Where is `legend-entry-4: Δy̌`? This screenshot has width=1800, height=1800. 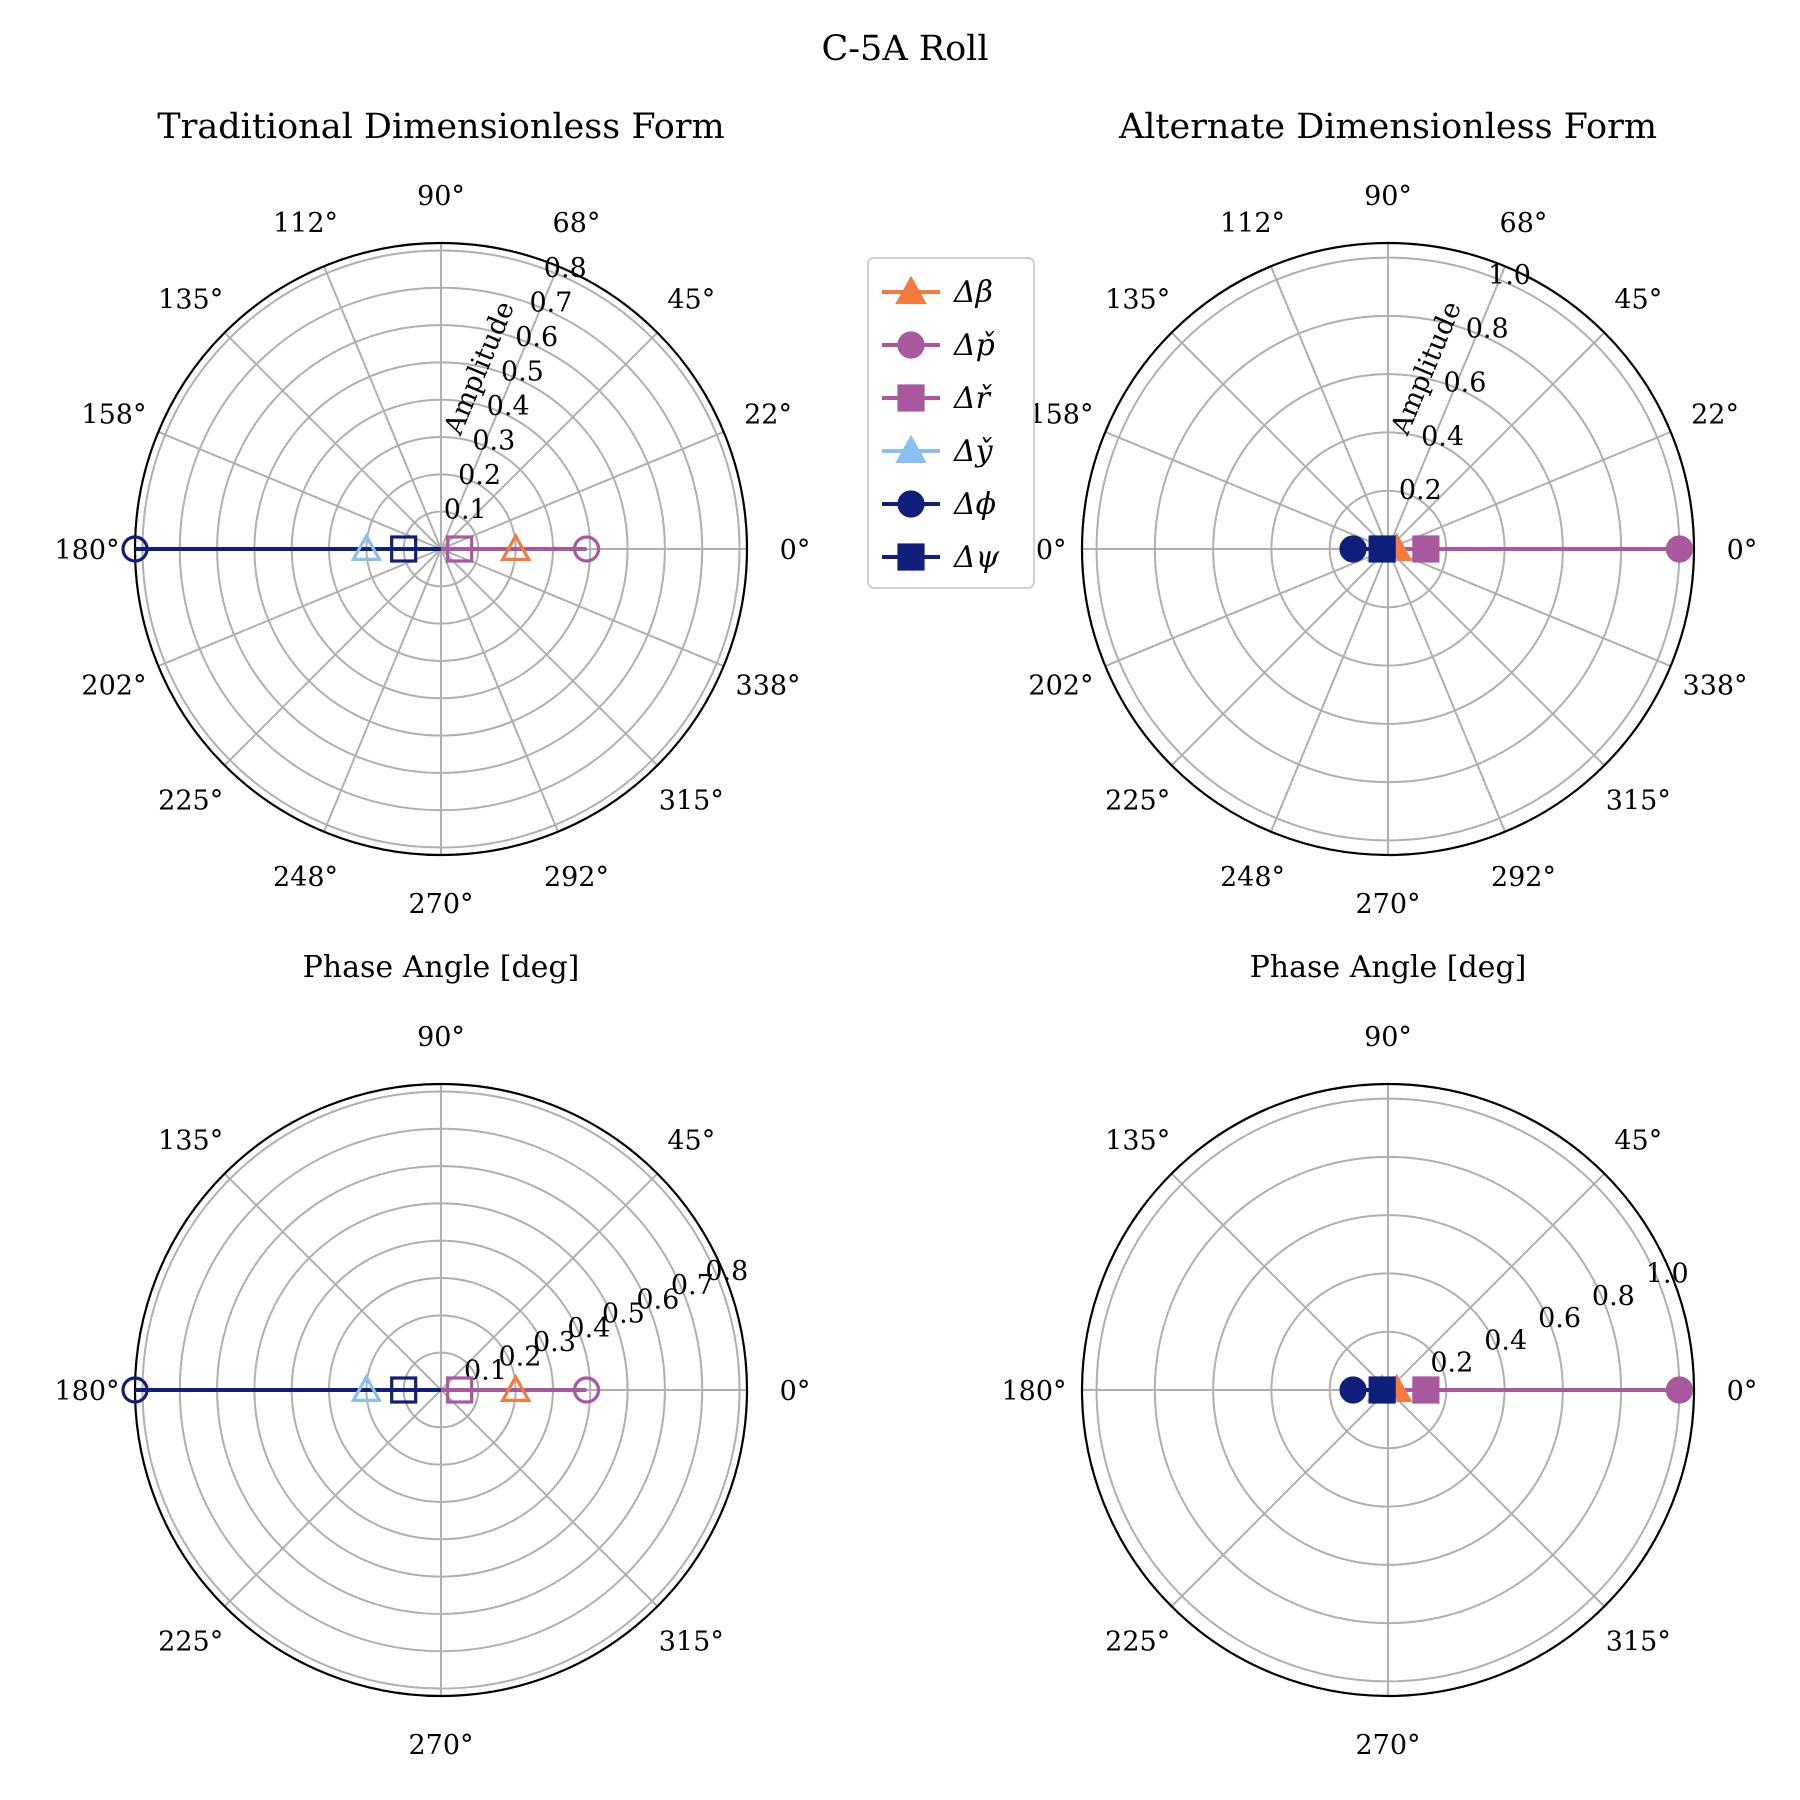
legend-entry-4: Δy̌ is located at coordinates (938, 451).